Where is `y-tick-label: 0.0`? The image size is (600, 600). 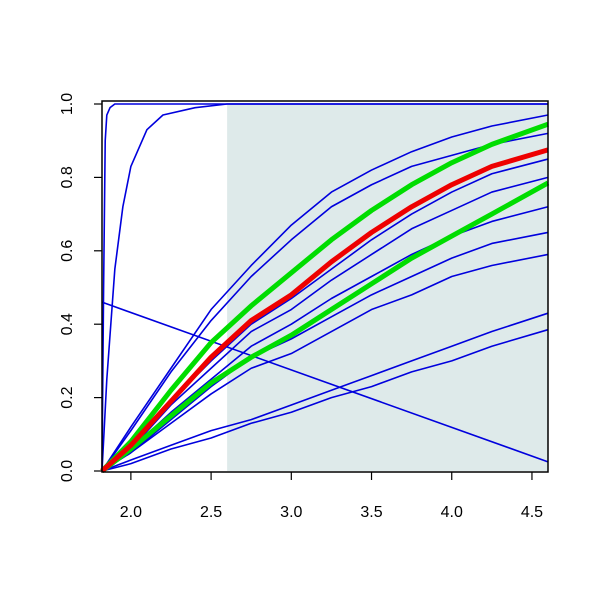
y-tick-label: 0.0 is located at coordinates (67, 471).